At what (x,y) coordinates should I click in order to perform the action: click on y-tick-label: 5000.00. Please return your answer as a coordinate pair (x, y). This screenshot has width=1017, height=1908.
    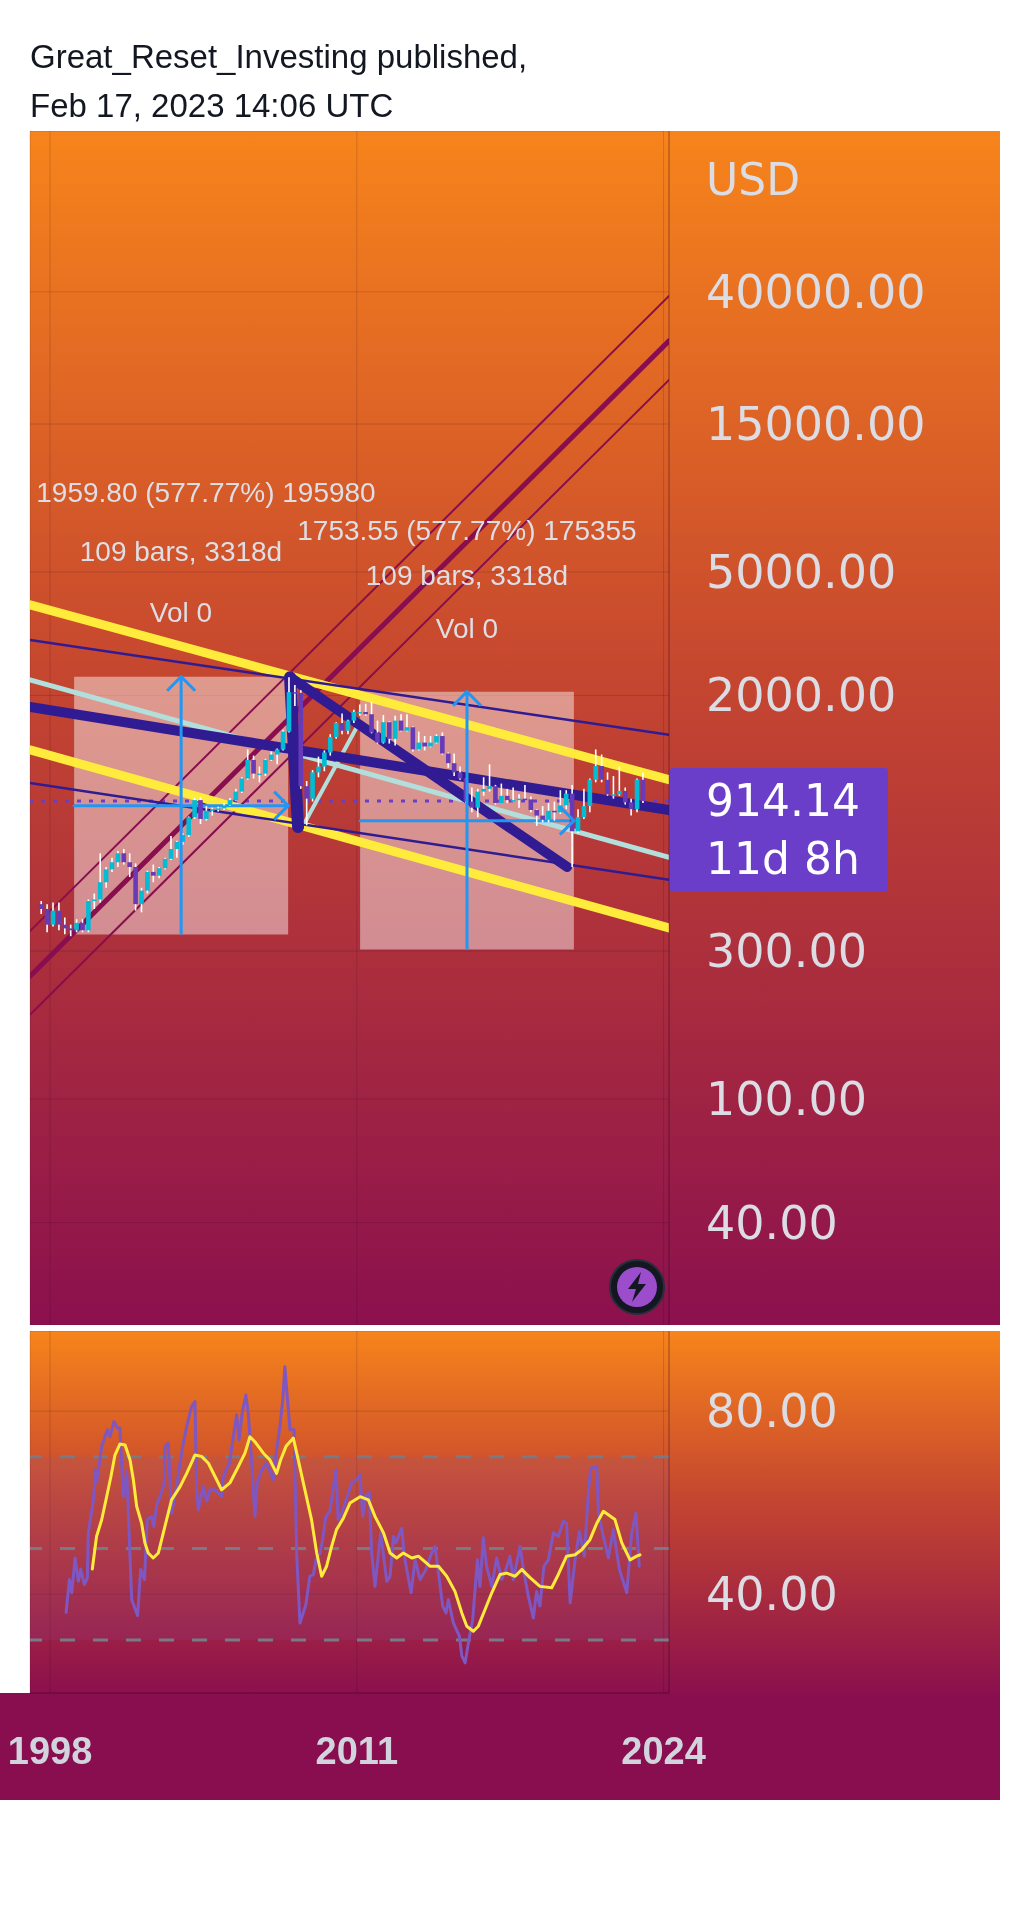
    Looking at the image, I should click on (801, 572).